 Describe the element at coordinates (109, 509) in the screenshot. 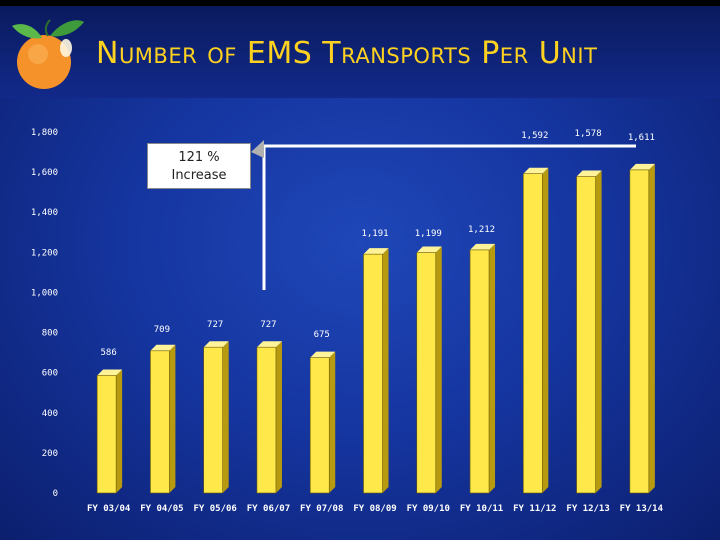

I see `x-tick-label: FY 03/04` at that location.